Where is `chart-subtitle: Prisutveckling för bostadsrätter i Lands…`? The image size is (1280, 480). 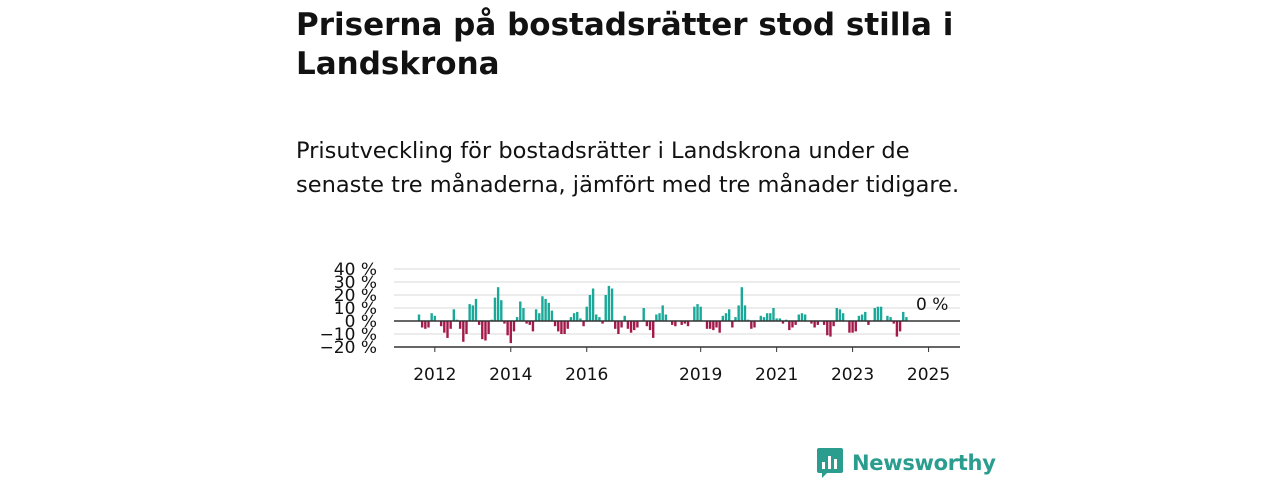 chart-subtitle: Prisutveckling för bostadsrätter i Lands… is located at coordinates (628, 168).